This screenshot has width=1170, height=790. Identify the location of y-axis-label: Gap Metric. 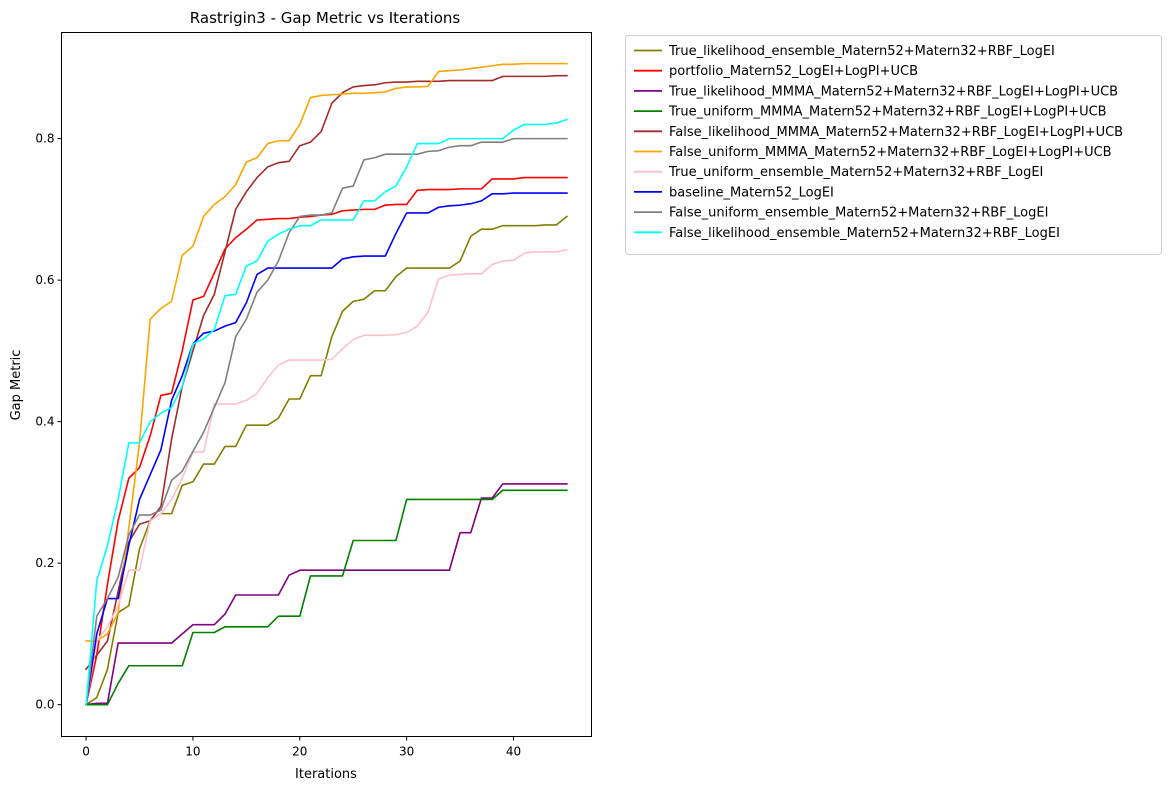
(16, 385).